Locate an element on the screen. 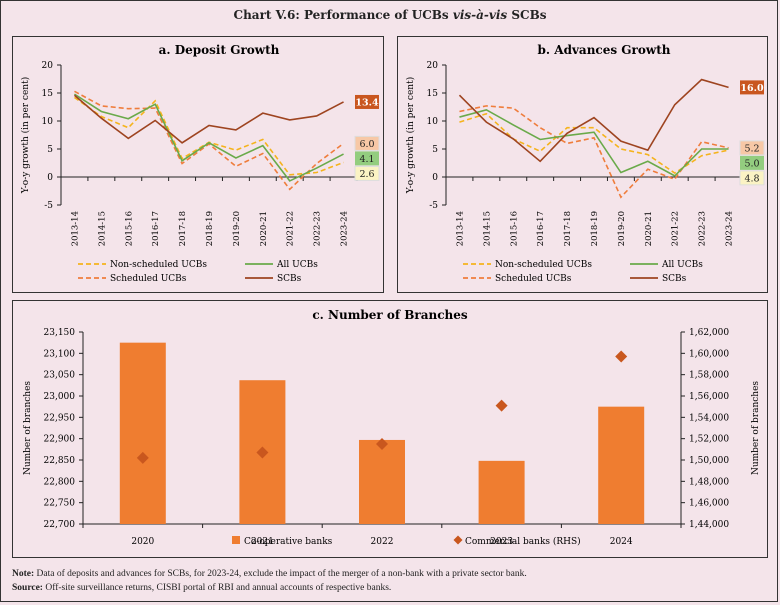 This screenshot has height=605, width=780. legend-label: Co-operative banks is located at coordinates (288, 542).